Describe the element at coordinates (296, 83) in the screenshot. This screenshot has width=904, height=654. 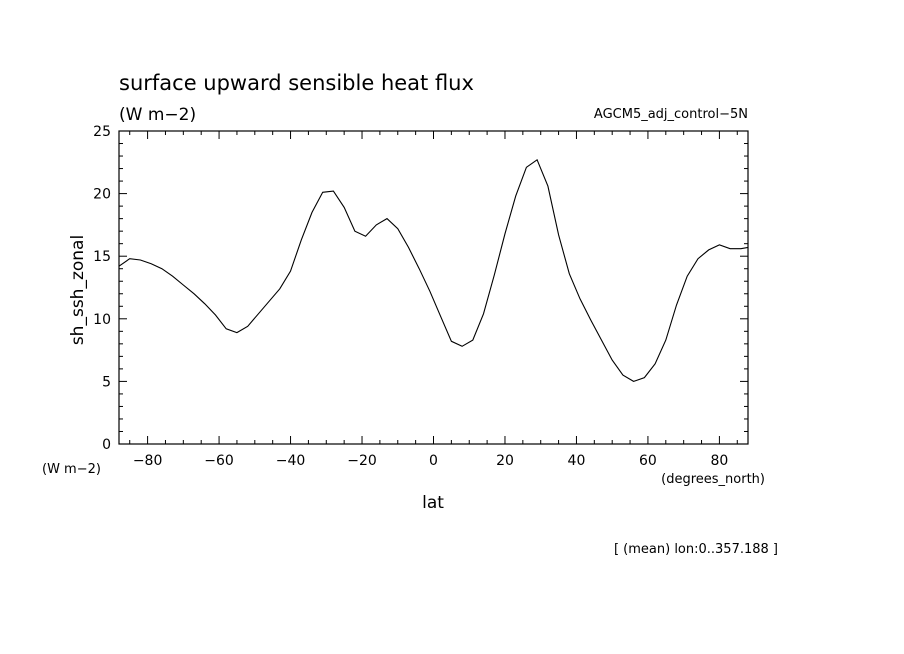
I see `chart-title: surface upward sensible heat flux` at that location.